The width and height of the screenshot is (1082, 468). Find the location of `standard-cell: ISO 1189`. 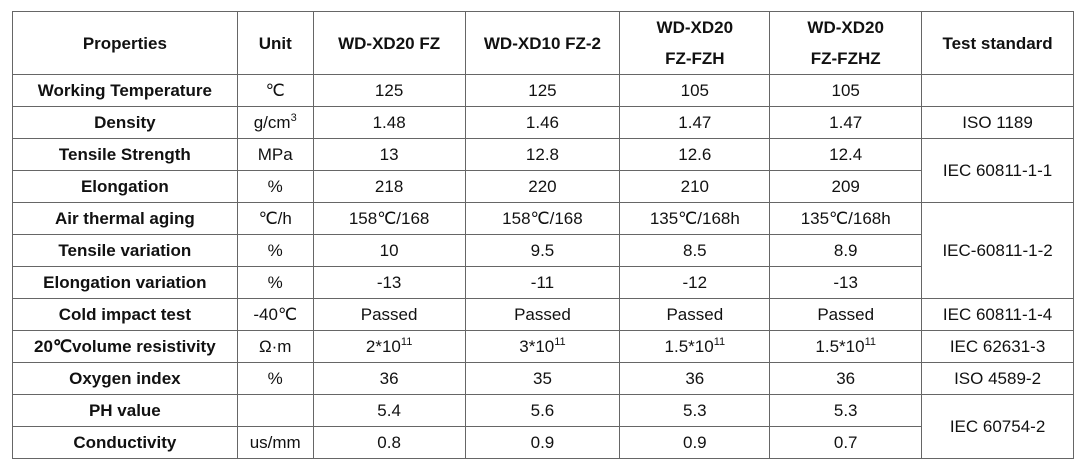

standard-cell: ISO 1189 is located at coordinates (997, 122).